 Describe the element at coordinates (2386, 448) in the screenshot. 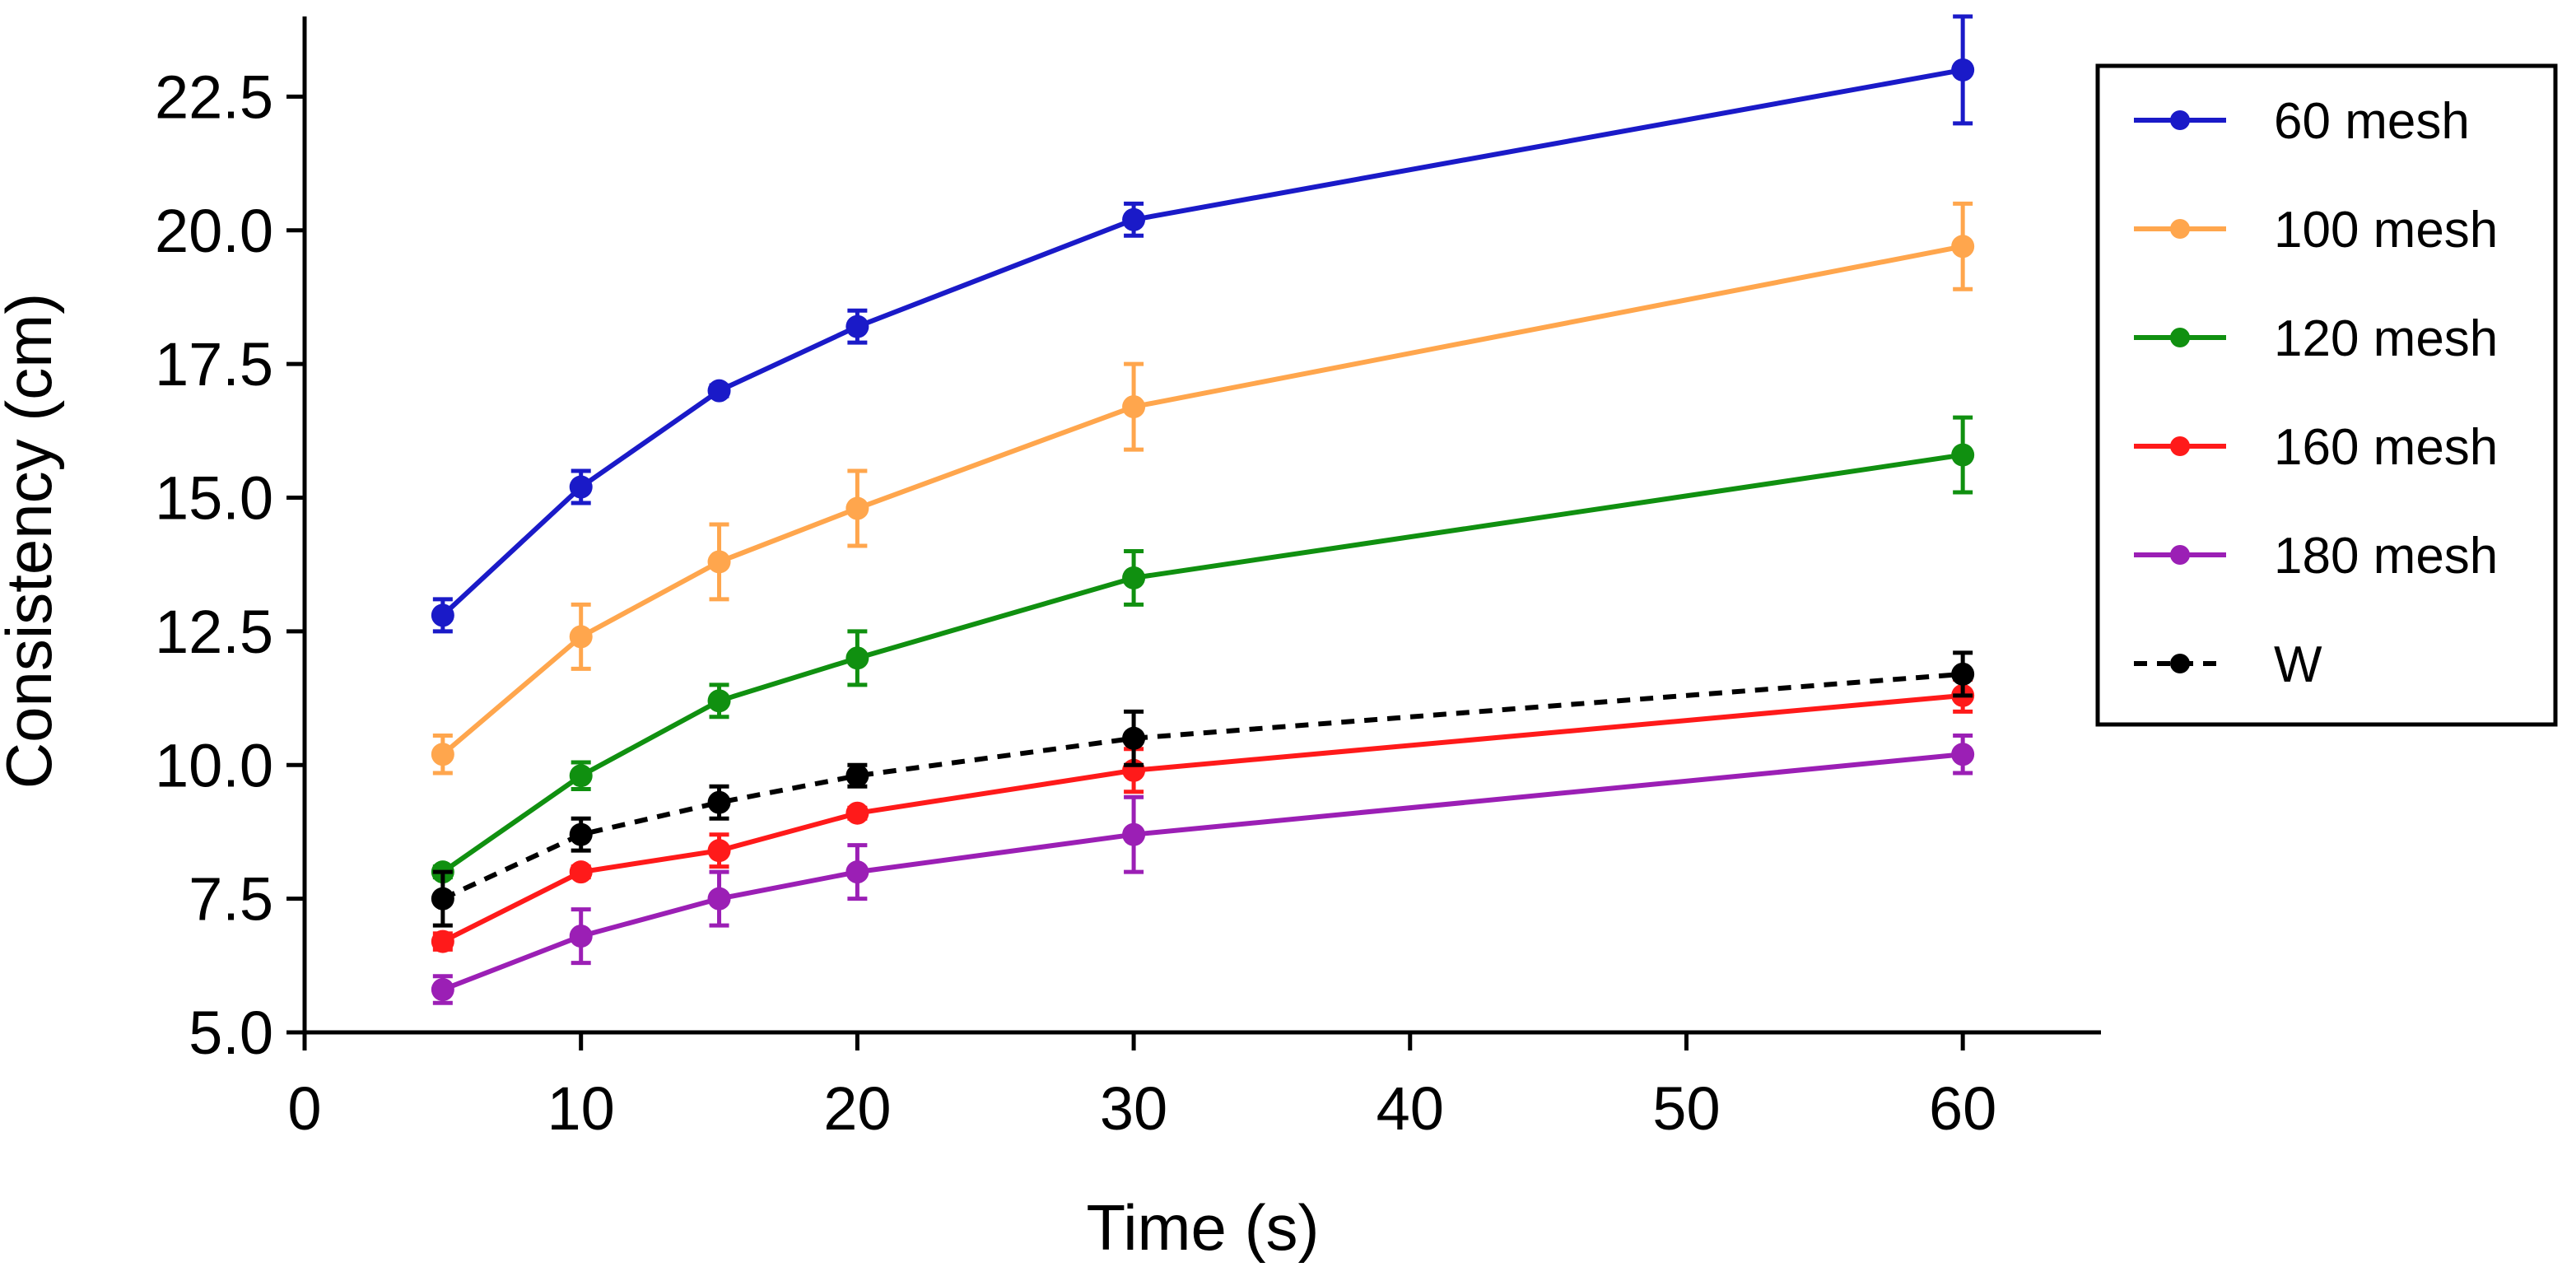

I see `legend-label: 160 mesh` at that location.